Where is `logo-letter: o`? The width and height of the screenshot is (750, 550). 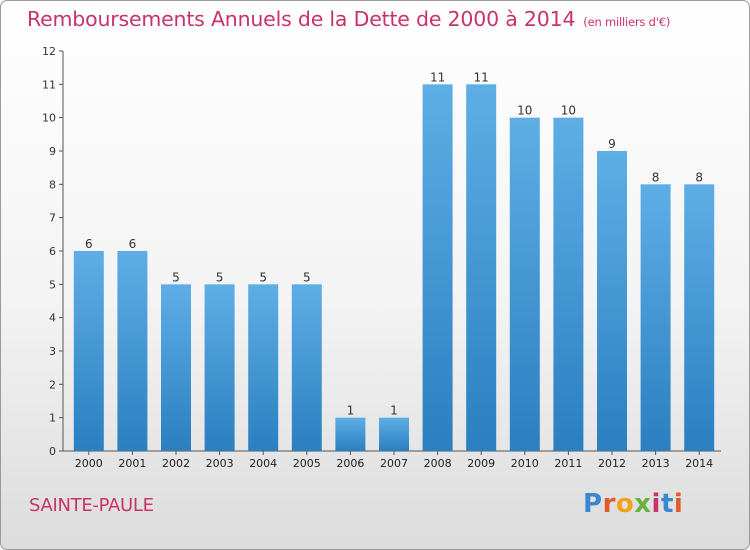 logo-letter: o is located at coordinates (625, 504).